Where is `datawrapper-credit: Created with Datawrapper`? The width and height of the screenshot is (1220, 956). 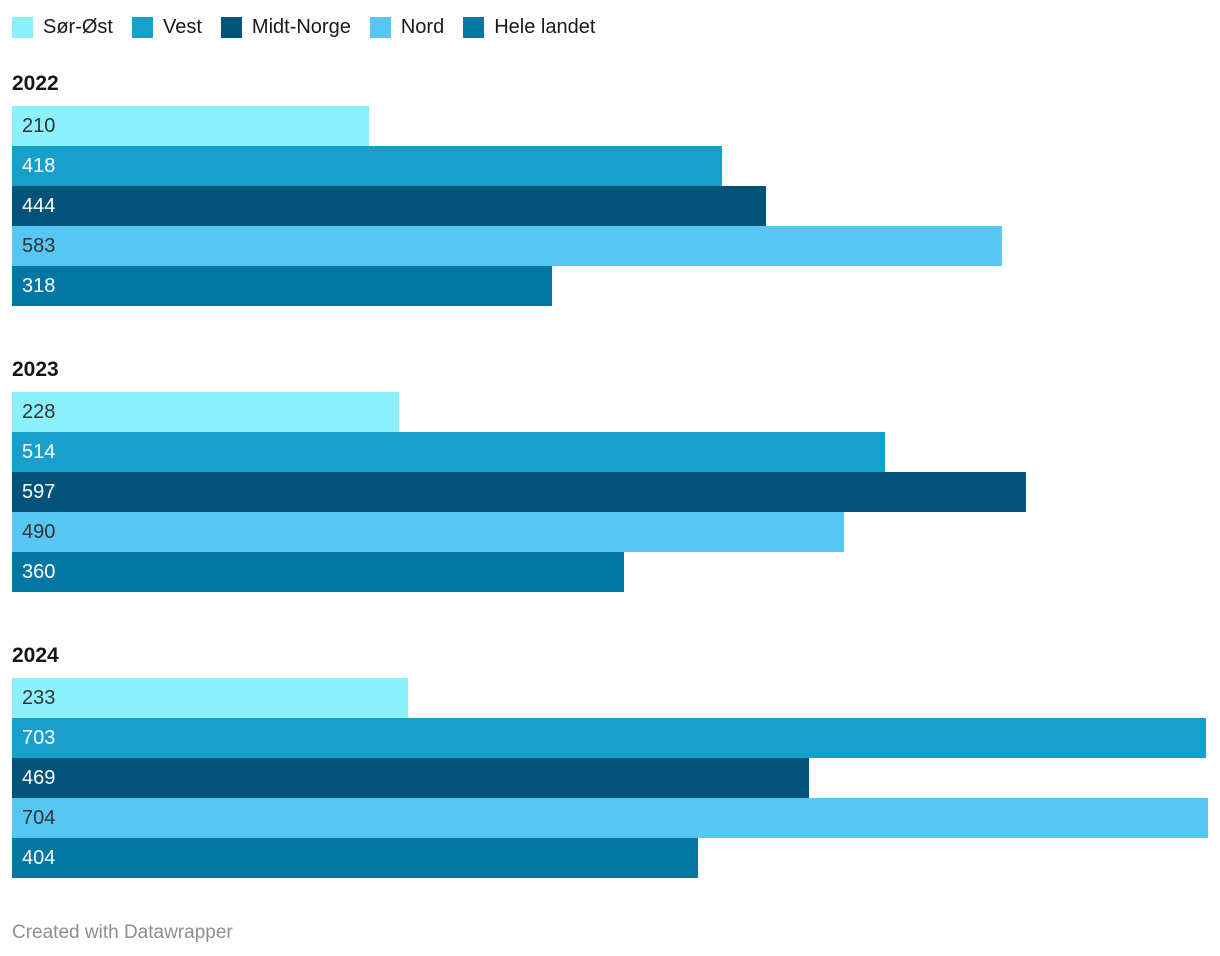
datawrapper-credit: Created with Datawrapper is located at coordinates (122, 932).